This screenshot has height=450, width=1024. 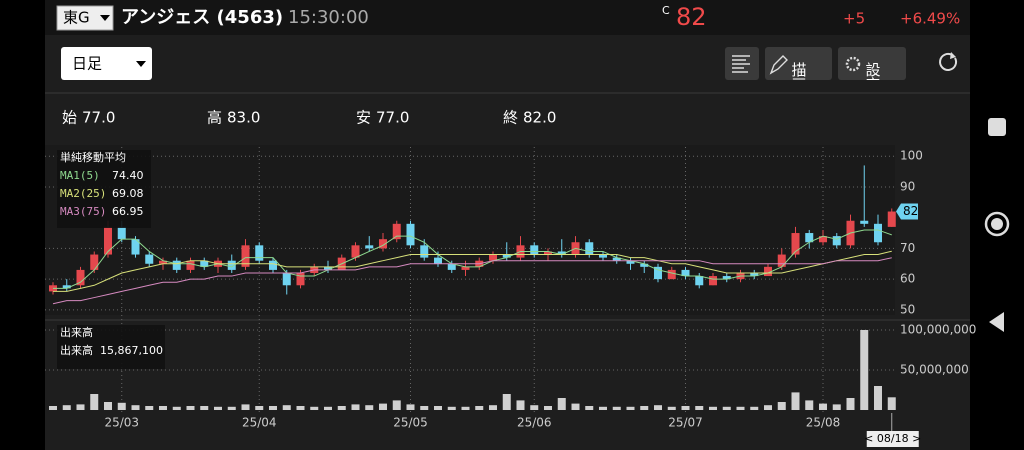 I want to click on settings-button: 設定, so click(x=872, y=70).